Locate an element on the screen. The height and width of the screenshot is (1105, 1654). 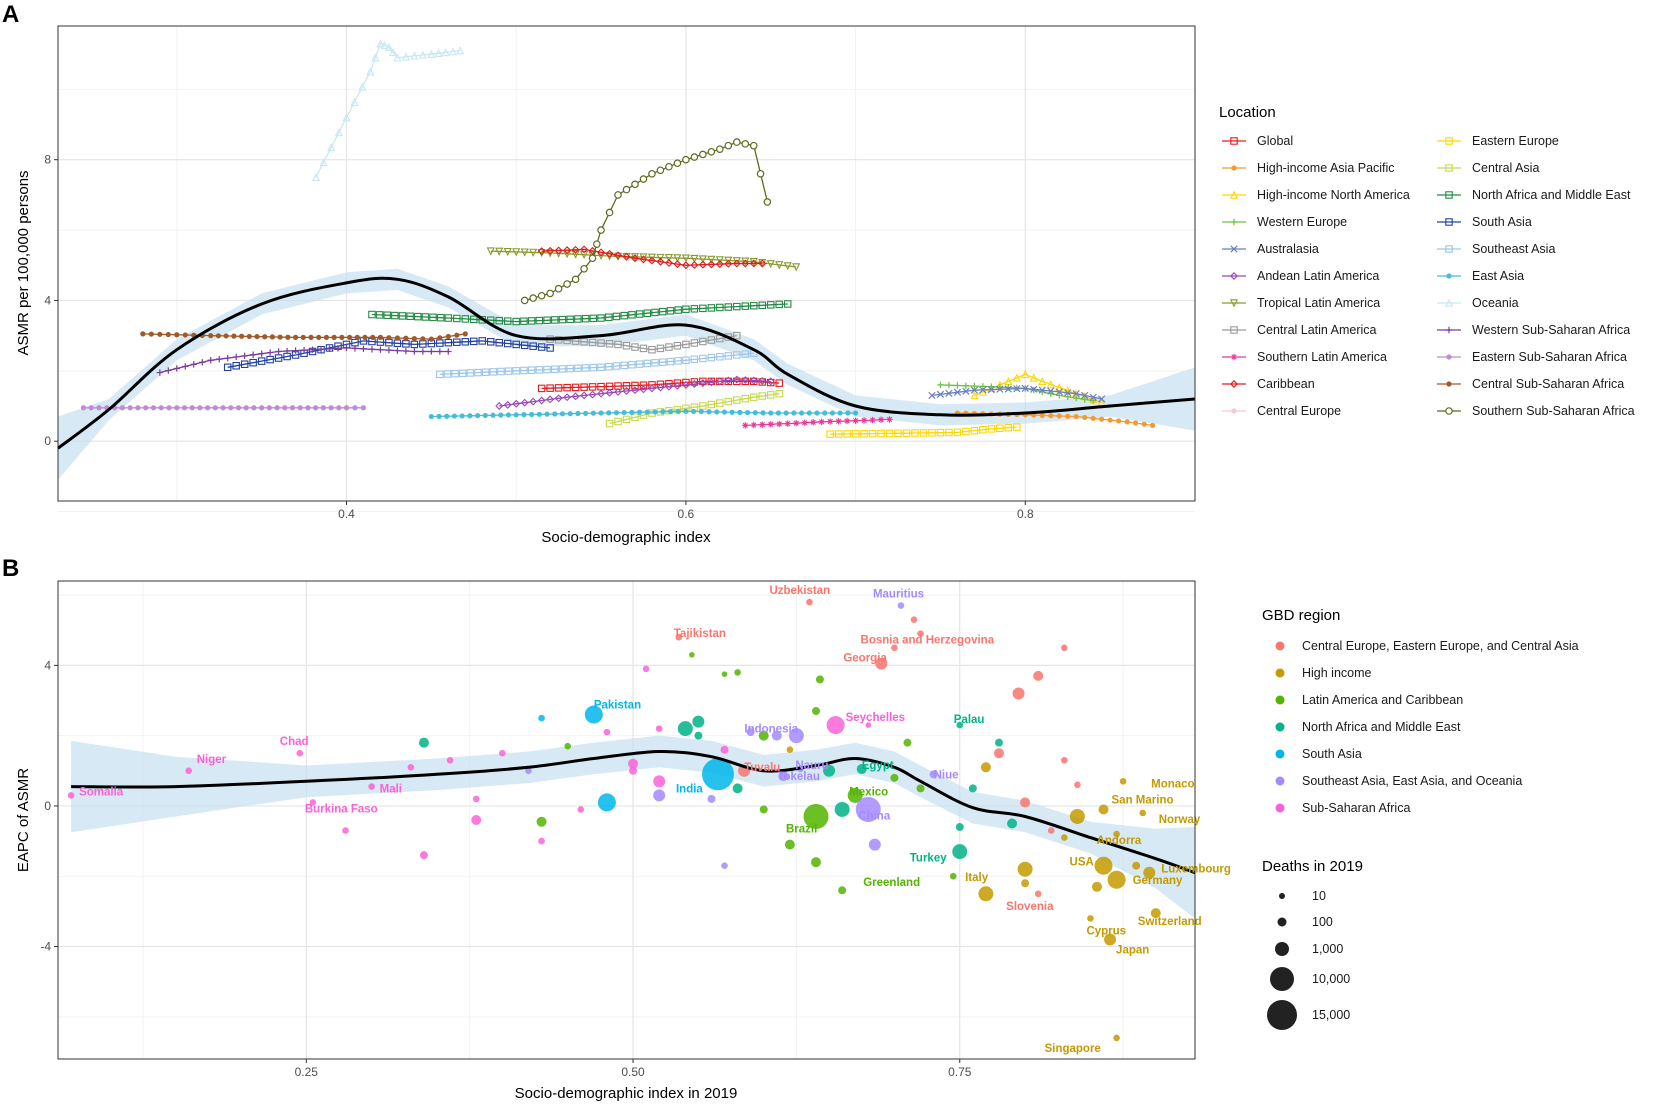
legend-label-caribbean: Caribbean is located at coordinates (1286, 384).